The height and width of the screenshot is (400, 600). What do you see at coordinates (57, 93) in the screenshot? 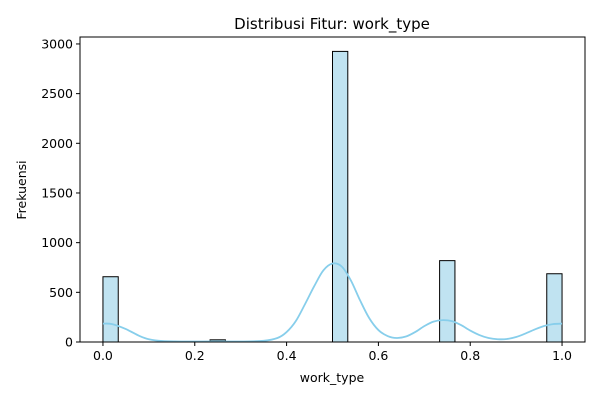
I see `y-tick-label: 2500` at bounding box center [57, 93].